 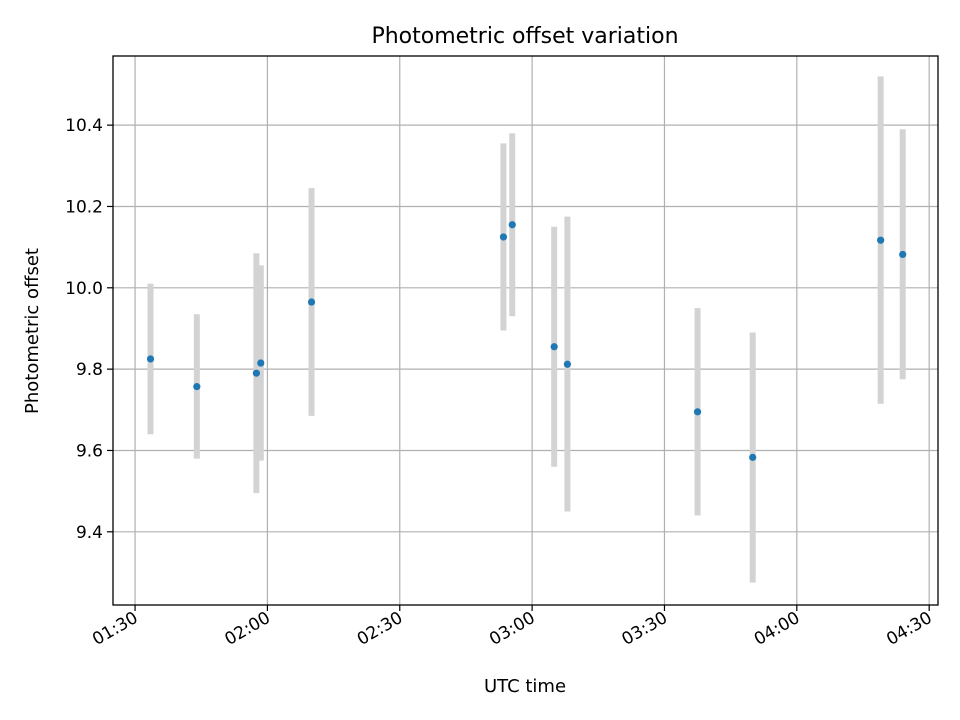 What do you see at coordinates (84, 289) in the screenshot?
I see `y-tick-label: 10.0` at bounding box center [84, 289].